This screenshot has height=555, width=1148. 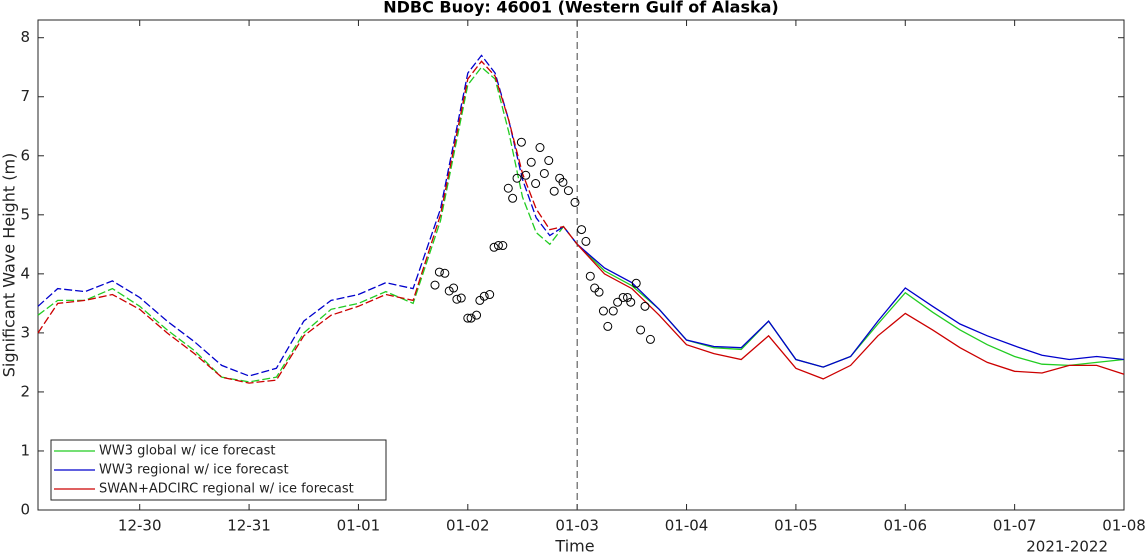 What do you see at coordinates (25, 450) in the screenshot?
I see `y-tick-label: 1` at bounding box center [25, 450].